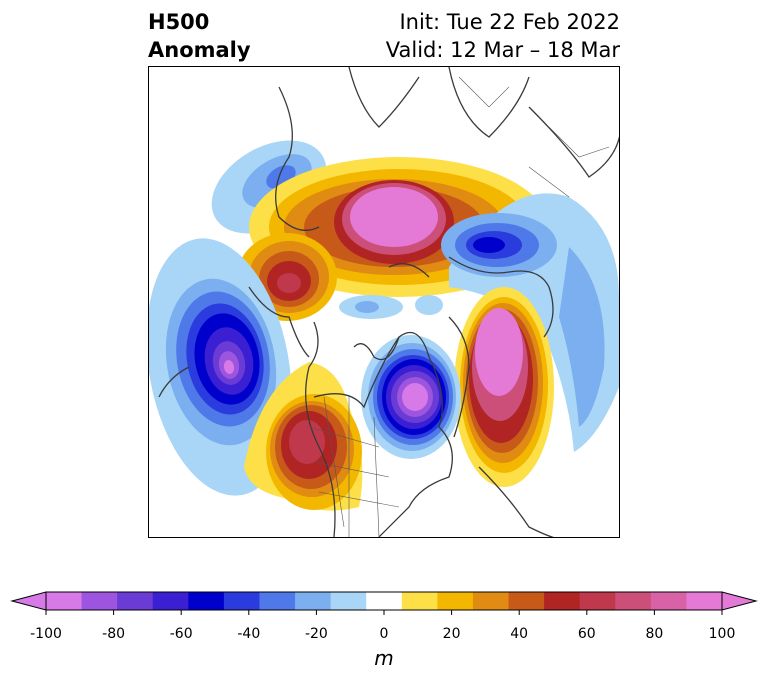 The width and height of the screenshot is (768, 684). I want to click on colorbar-tick-label: 0, so click(384, 634).